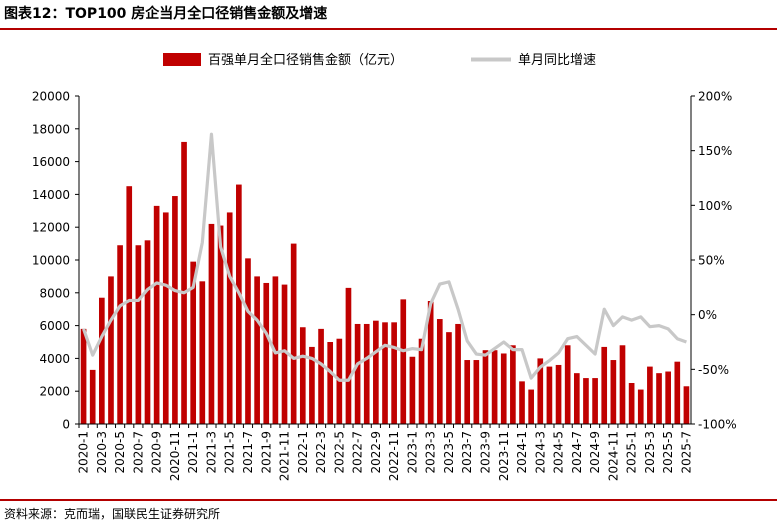 Image resolution: width=777 pixels, height=526 pixels. What do you see at coordinates (613, 456) in the screenshot?
I see `x-tick-label: 2024-11` at bounding box center [613, 456].